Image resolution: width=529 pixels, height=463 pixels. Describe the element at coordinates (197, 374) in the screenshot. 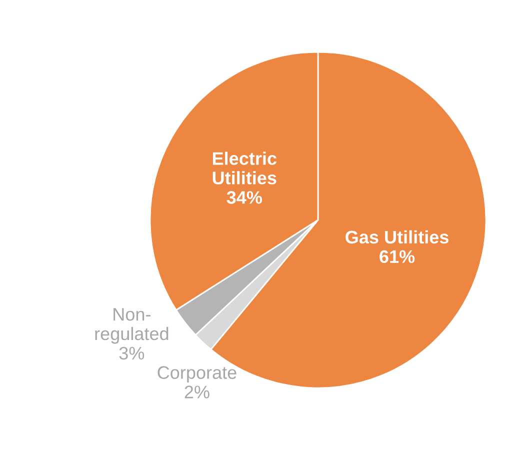

I see `slice-label: Corporate` at that location.